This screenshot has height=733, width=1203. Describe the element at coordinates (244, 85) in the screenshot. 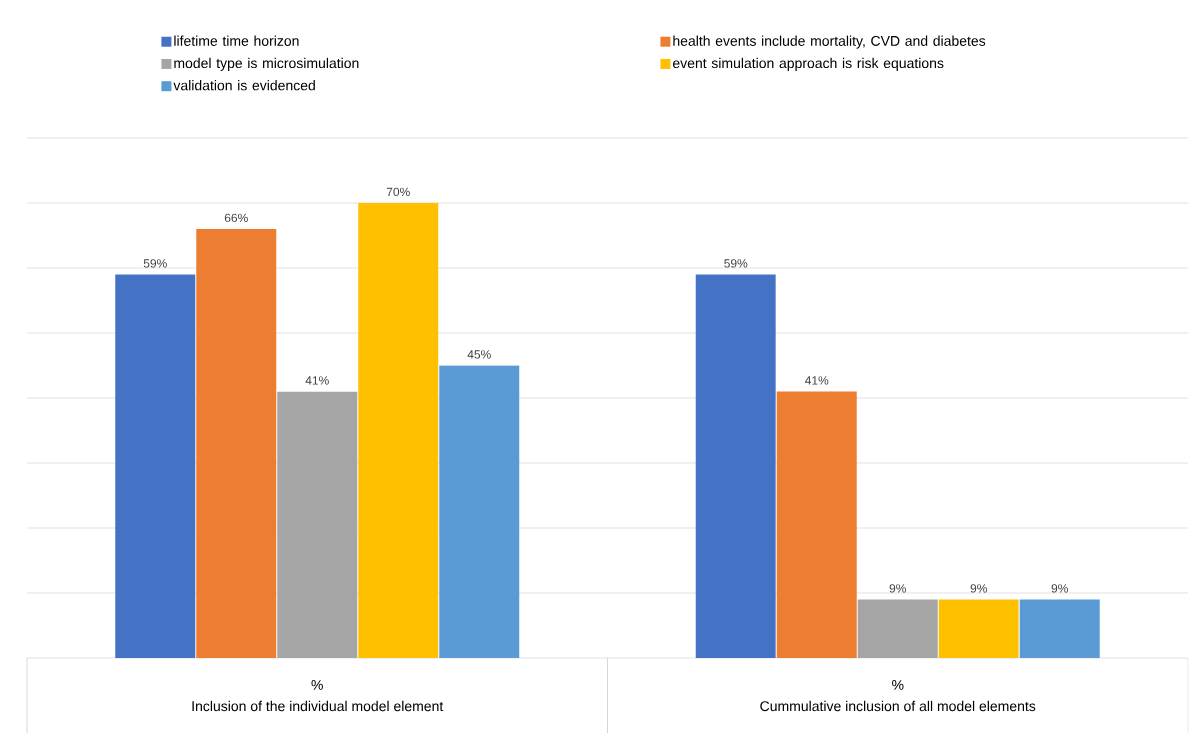

I see `legend-label: validation is evidenced` at that location.